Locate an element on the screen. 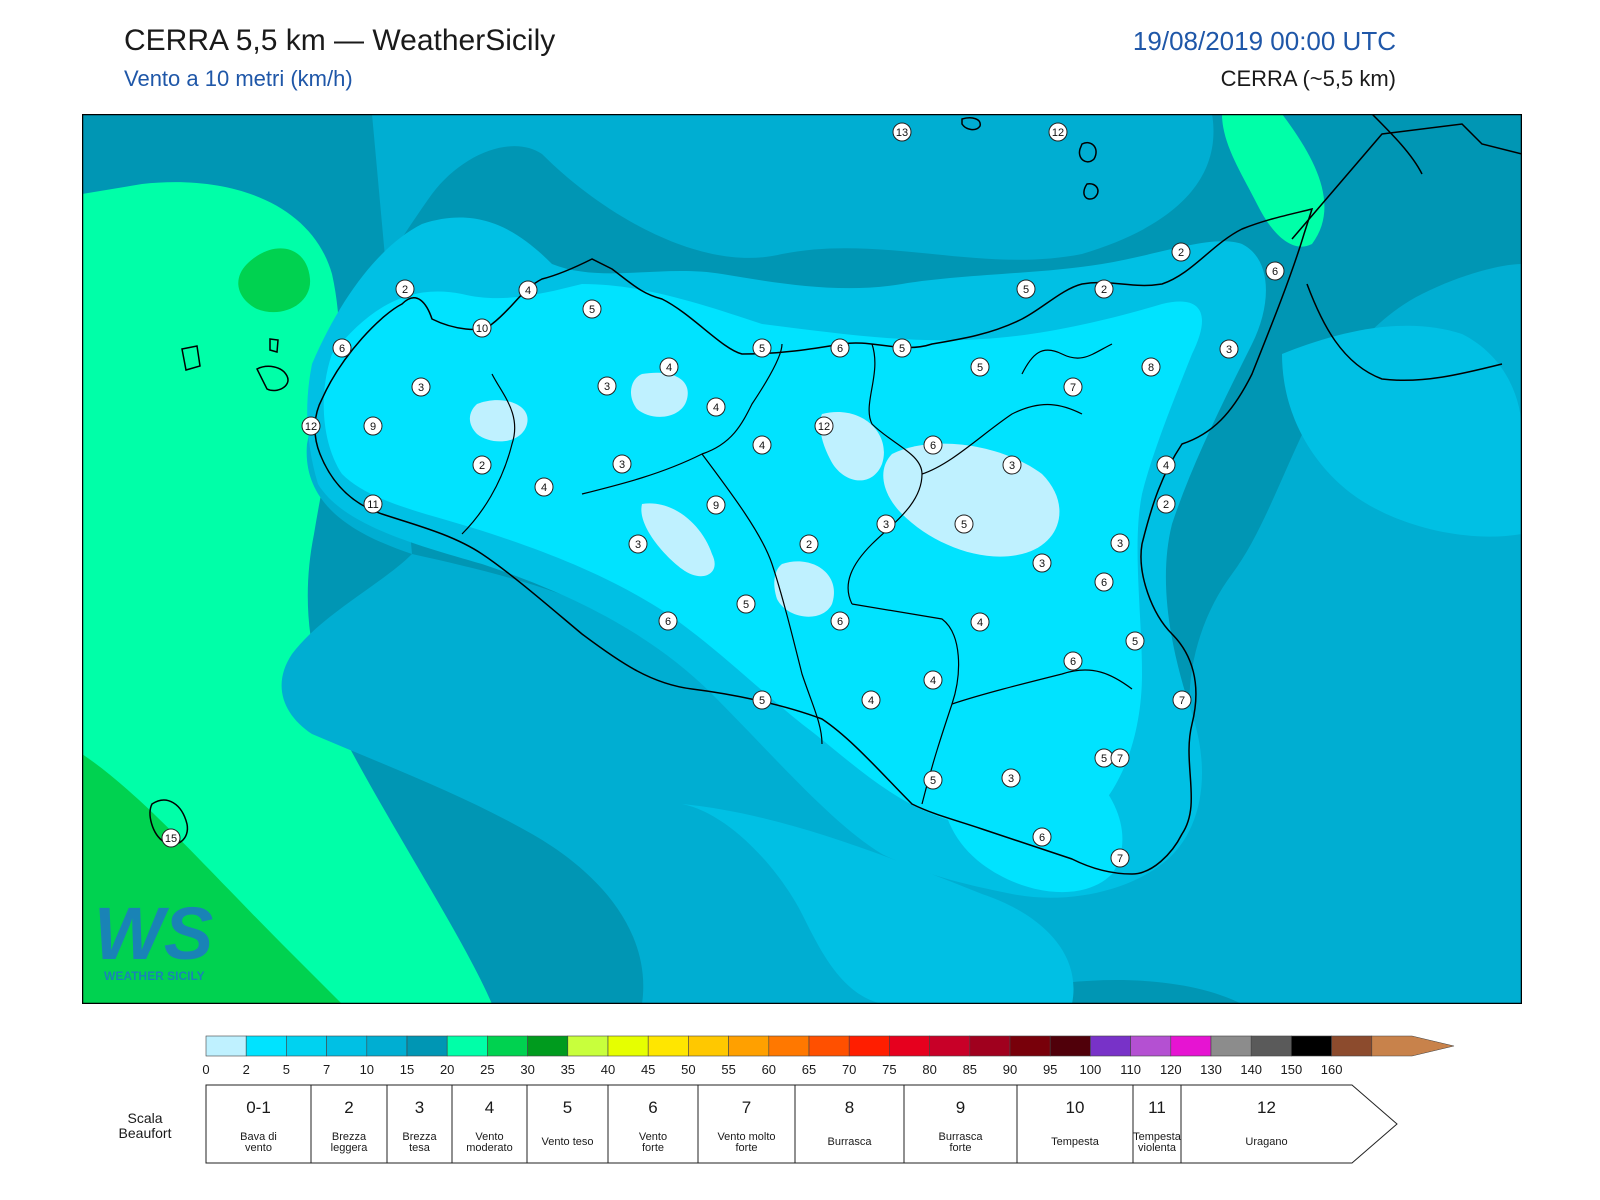 The image size is (1600, 1200). station-marker: 9 is located at coordinates (373, 426).